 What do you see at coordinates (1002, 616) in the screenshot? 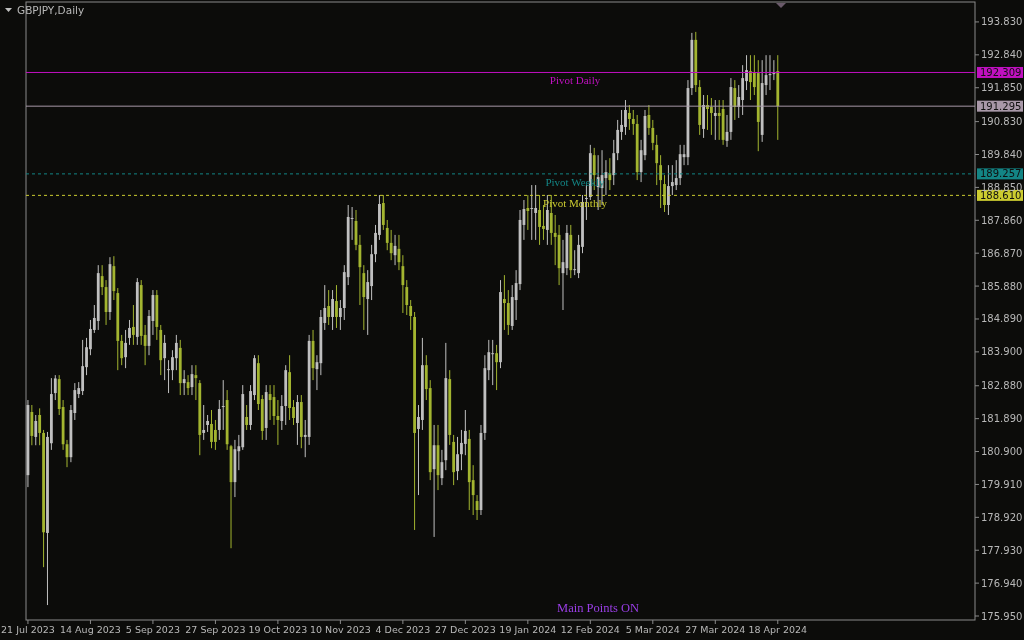
I see `y-tick-label: 175.950` at bounding box center [1002, 616].